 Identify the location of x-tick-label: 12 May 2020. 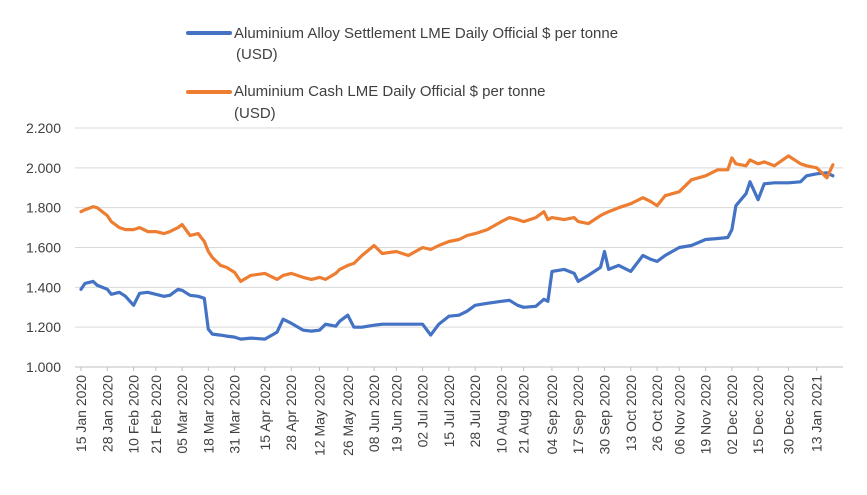
(320, 415).